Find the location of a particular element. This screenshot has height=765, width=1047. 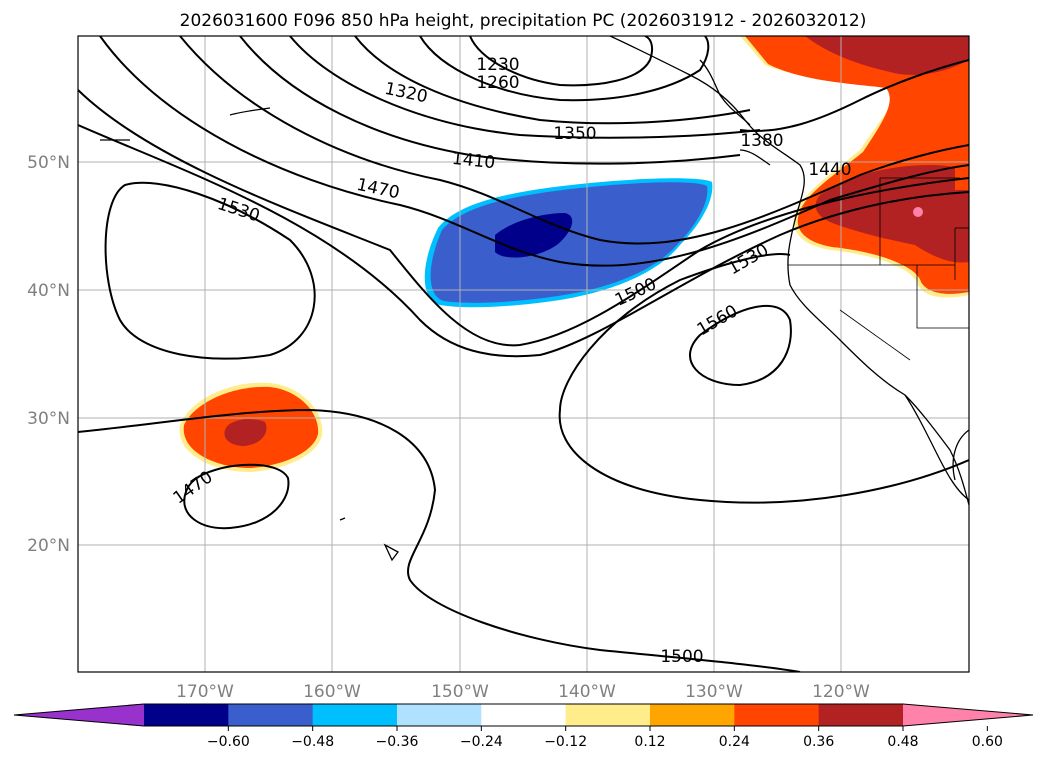

colorbar-tick-label: −0.24 is located at coordinates (481, 742).